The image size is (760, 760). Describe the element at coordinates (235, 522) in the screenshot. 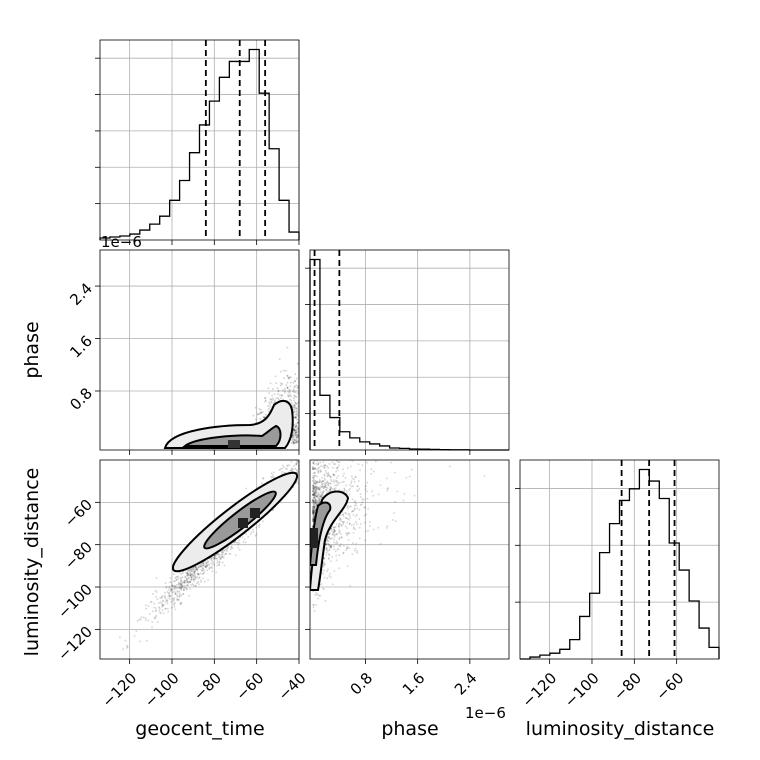

I see `contours-lum-vs-geocent-time` at that location.